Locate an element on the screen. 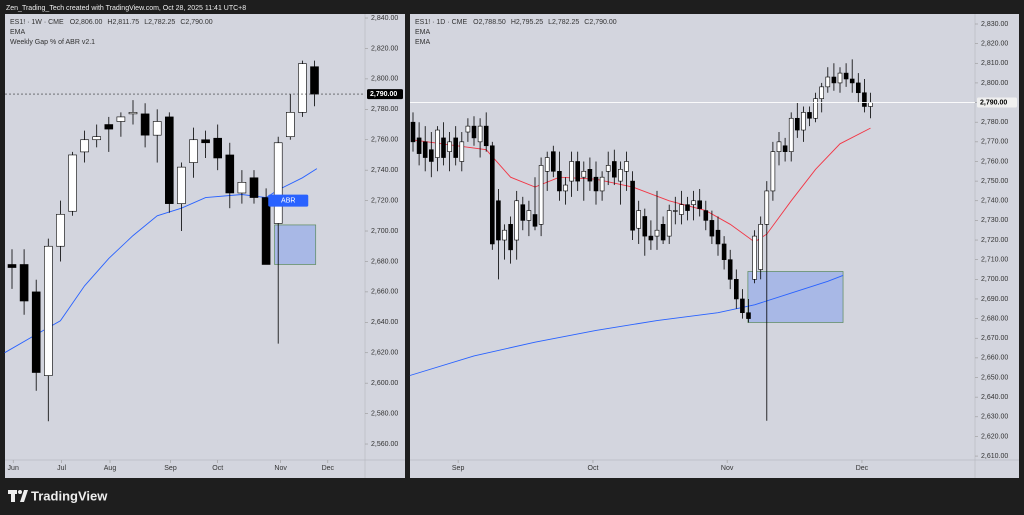 This screenshot has width=1024, height=515. legend-indicator: EMA is located at coordinates (423, 42).